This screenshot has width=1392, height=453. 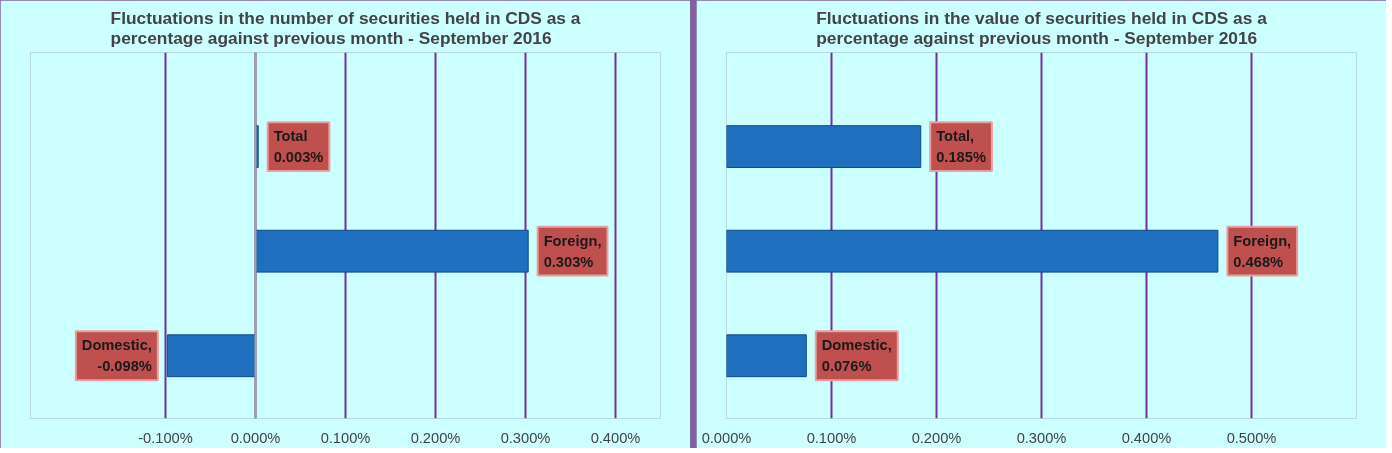 What do you see at coordinates (1262, 251) in the screenshot?
I see `data-label: Foreign, 0.468%` at bounding box center [1262, 251].